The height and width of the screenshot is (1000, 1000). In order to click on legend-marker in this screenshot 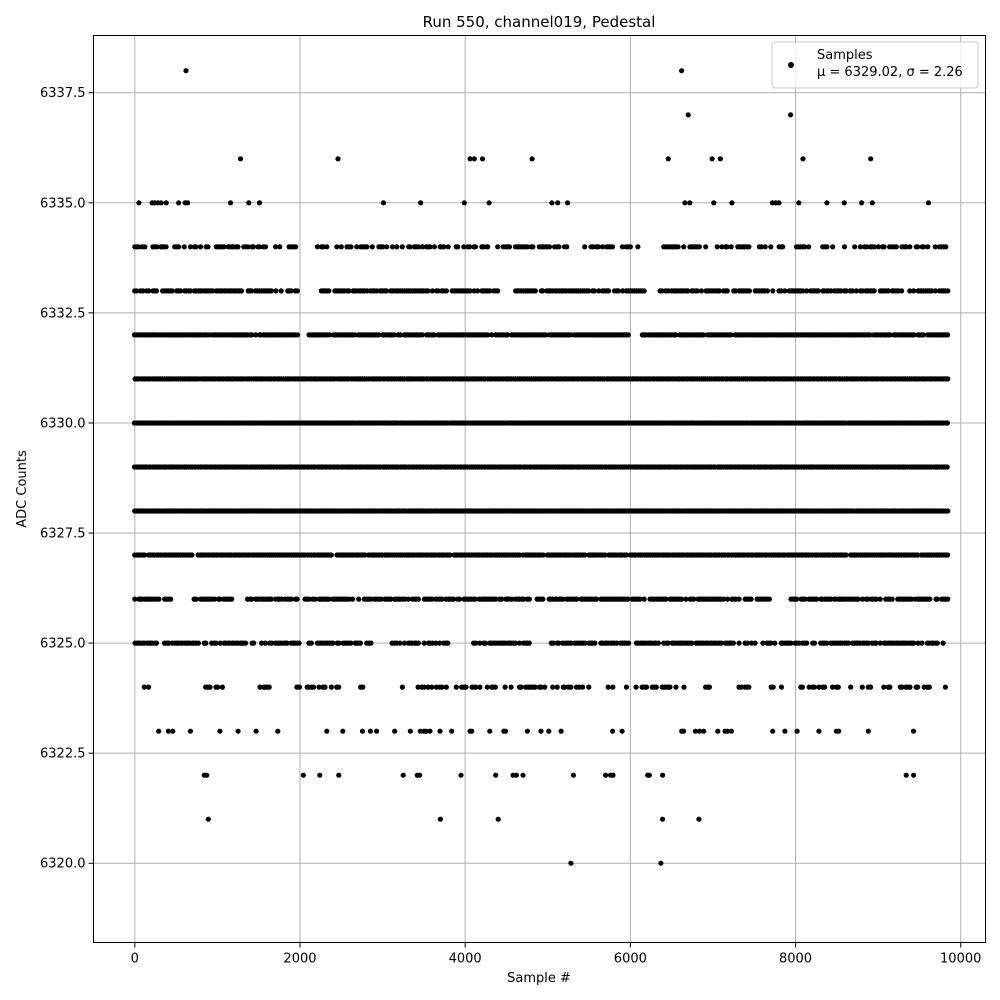, I will do `click(791, 65)`.